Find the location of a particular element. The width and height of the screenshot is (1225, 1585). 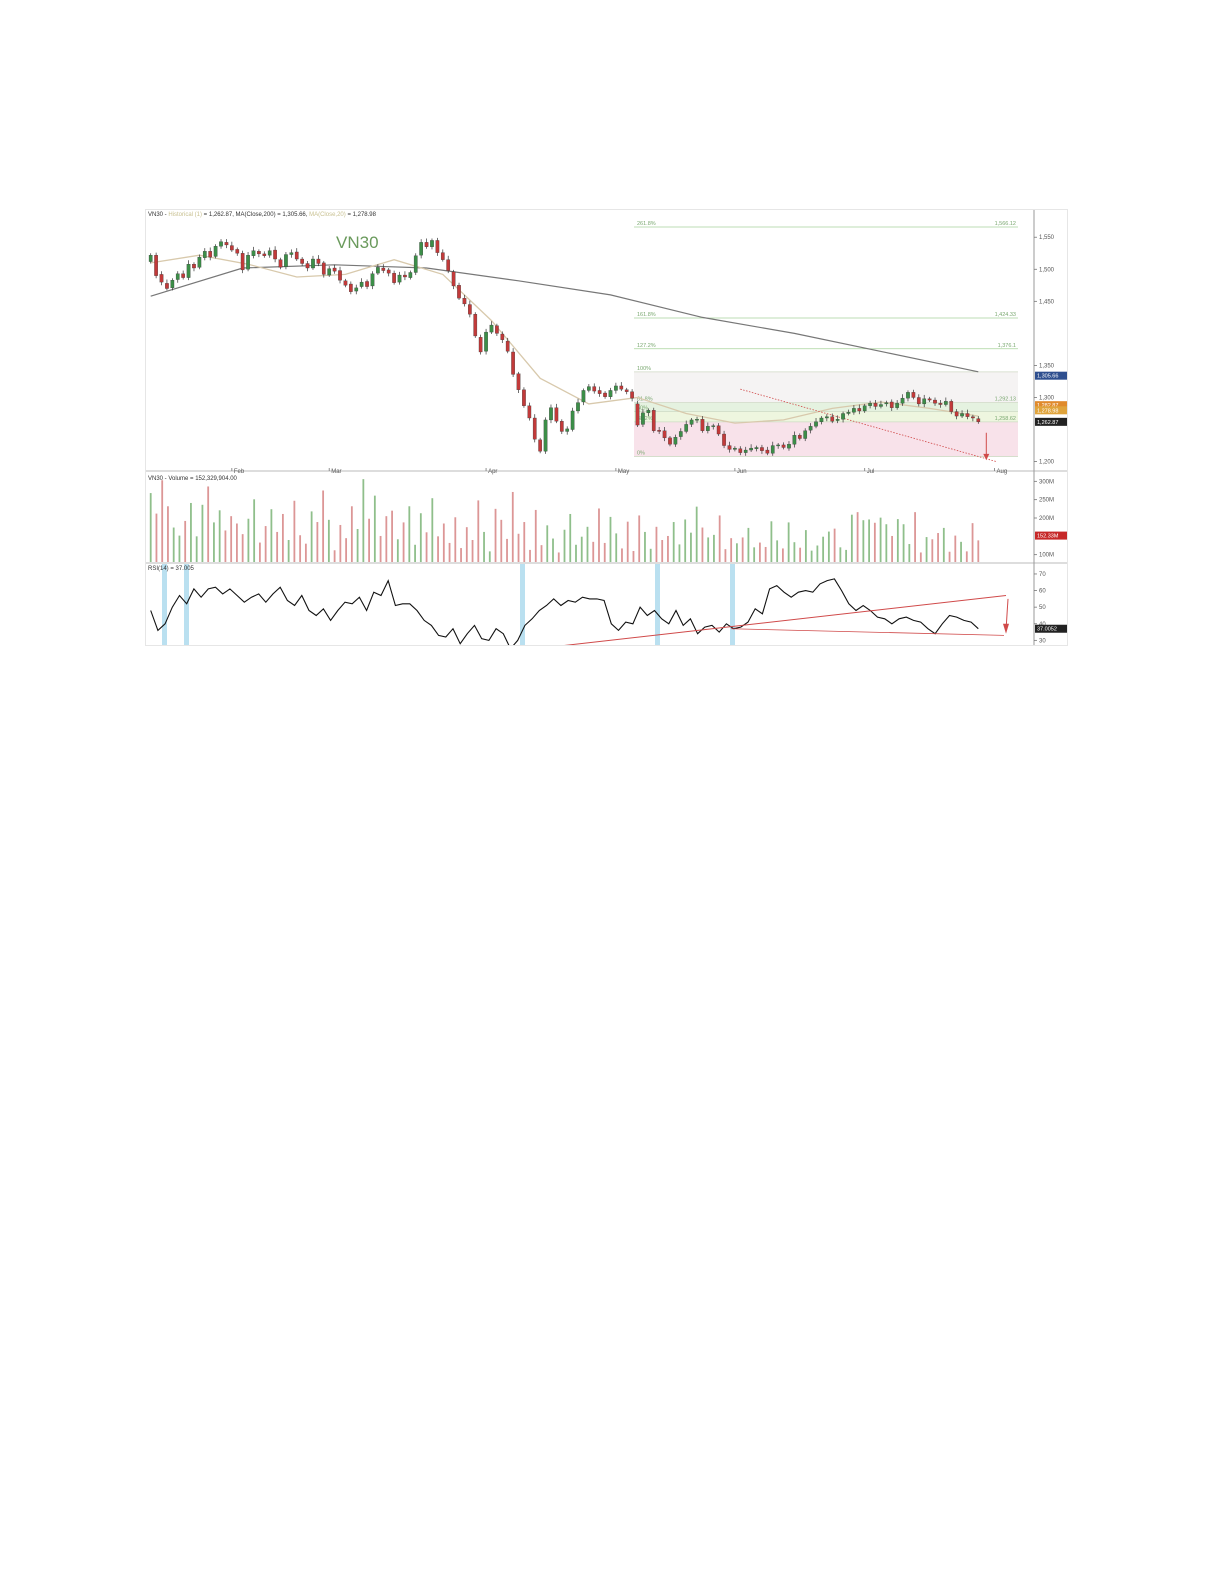

rsi-arrow-head is located at coordinates (1006, 628).